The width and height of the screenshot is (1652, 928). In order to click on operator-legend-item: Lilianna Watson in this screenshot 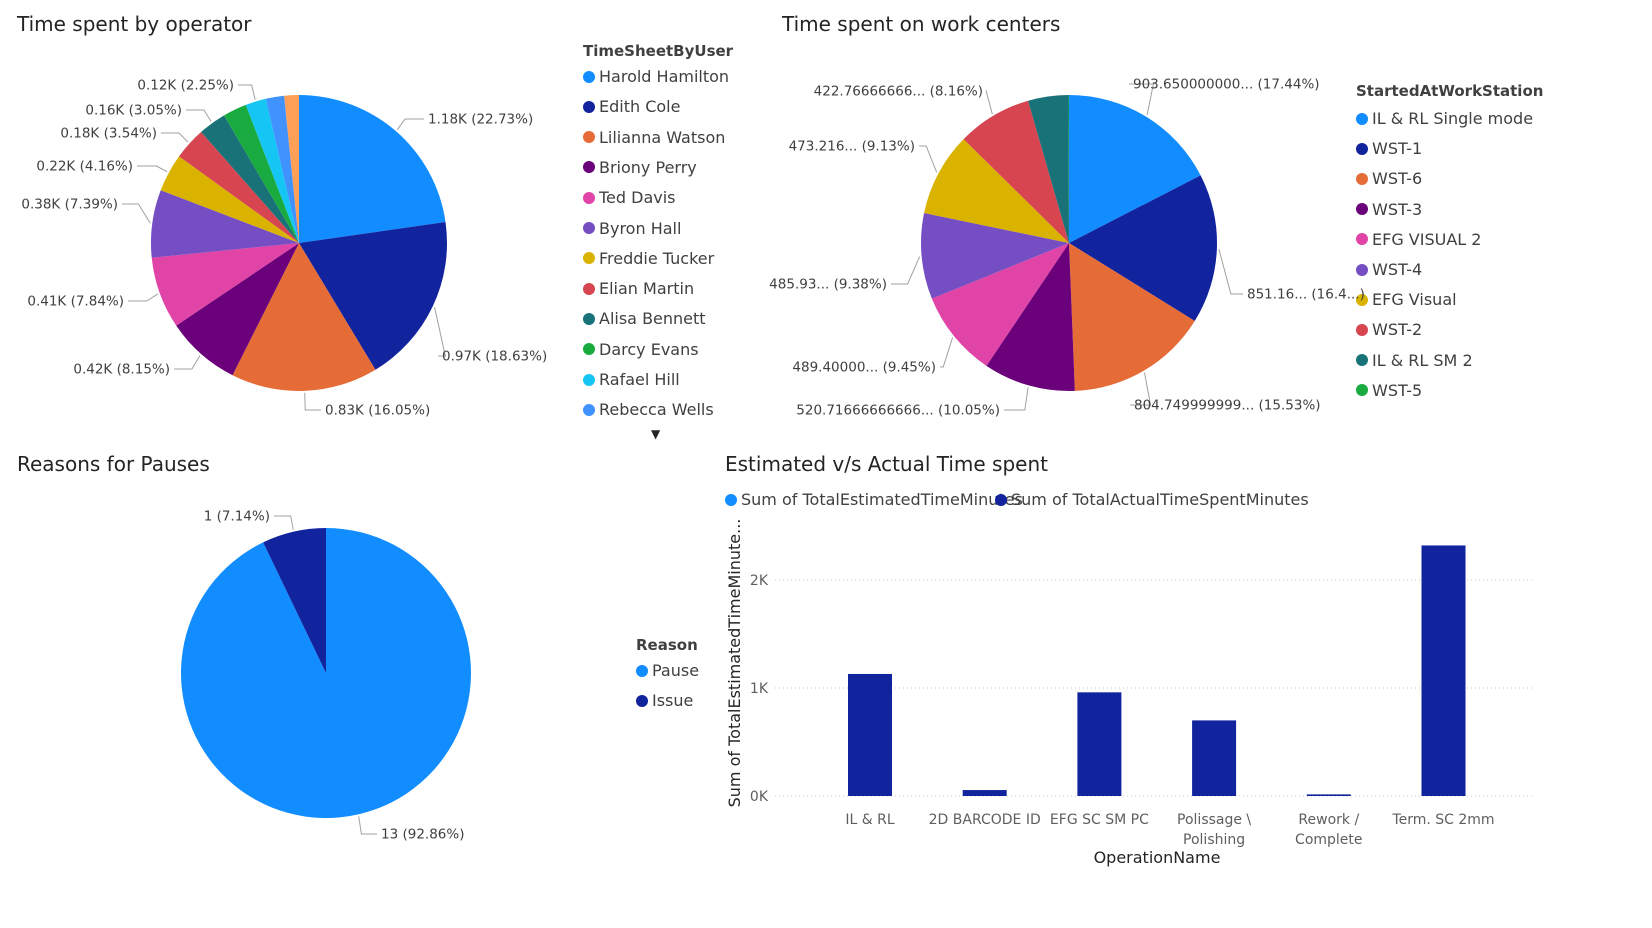, I will do `click(654, 137)`.